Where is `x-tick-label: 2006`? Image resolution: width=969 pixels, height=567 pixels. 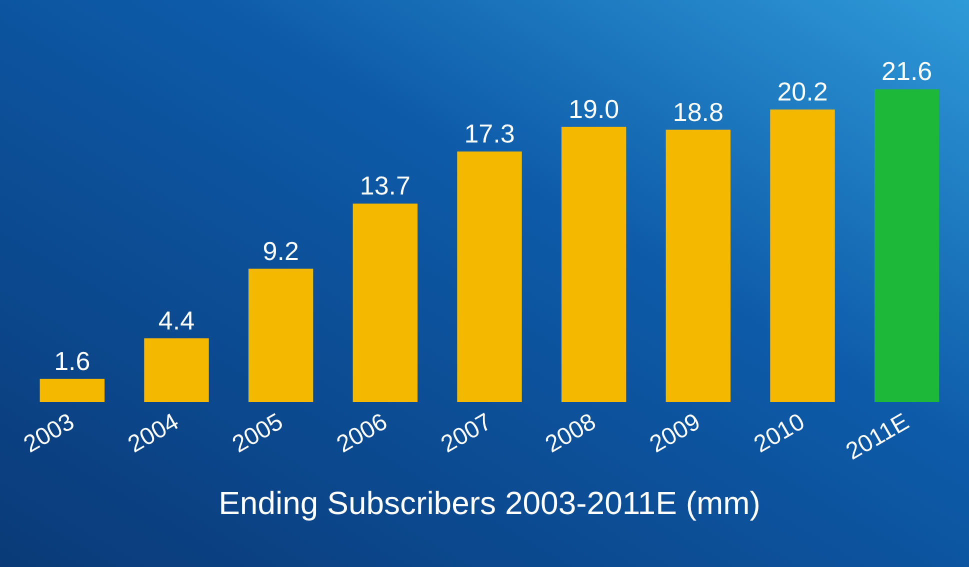 x-tick-label: 2006 is located at coordinates (362, 433).